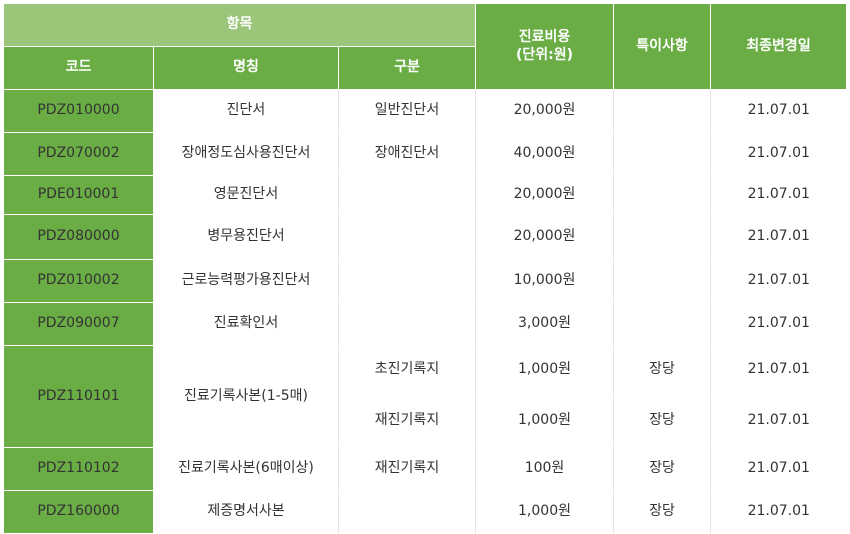  What do you see at coordinates (246, 237) in the screenshot?
I see `row-name: 병무용진단서` at bounding box center [246, 237].